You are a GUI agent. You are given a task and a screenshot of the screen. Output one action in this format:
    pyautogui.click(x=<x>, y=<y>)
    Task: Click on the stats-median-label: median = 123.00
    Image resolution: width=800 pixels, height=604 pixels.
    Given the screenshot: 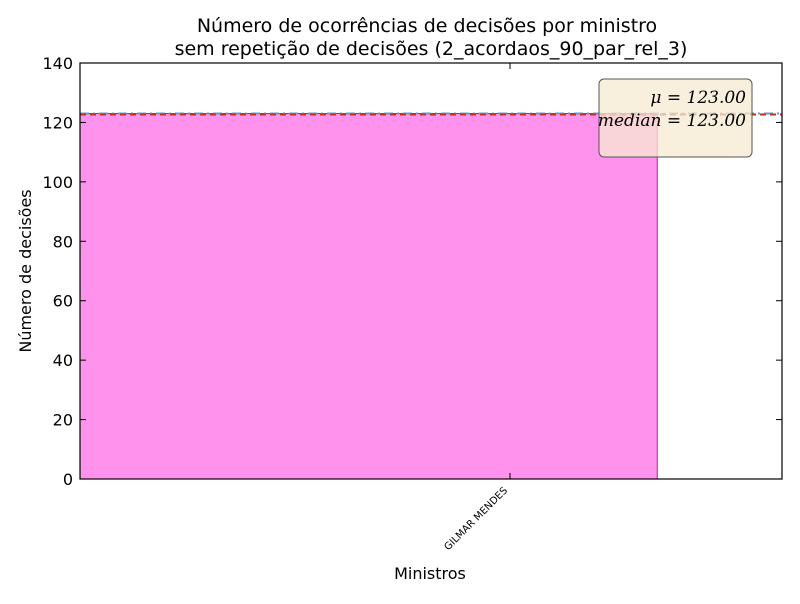 What is the action you would take?
    pyautogui.click(x=672, y=121)
    